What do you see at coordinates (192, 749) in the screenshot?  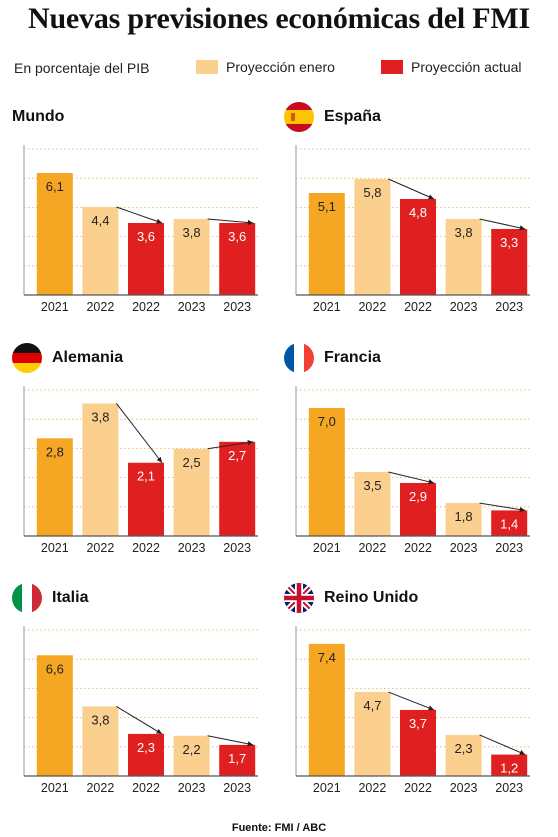 I see `data-label: 2,2` at bounding box center [192, 749].